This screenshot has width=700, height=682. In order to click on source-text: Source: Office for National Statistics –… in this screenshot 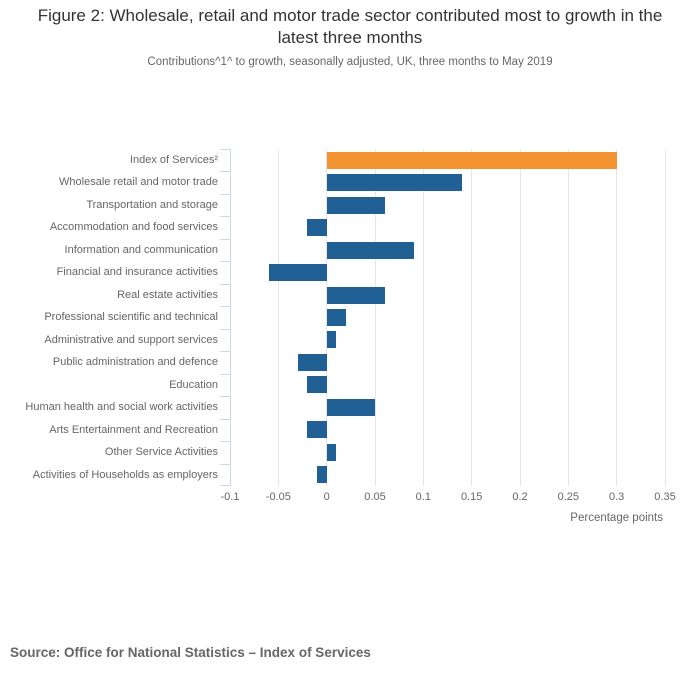, I will do `click(190, 652)`.